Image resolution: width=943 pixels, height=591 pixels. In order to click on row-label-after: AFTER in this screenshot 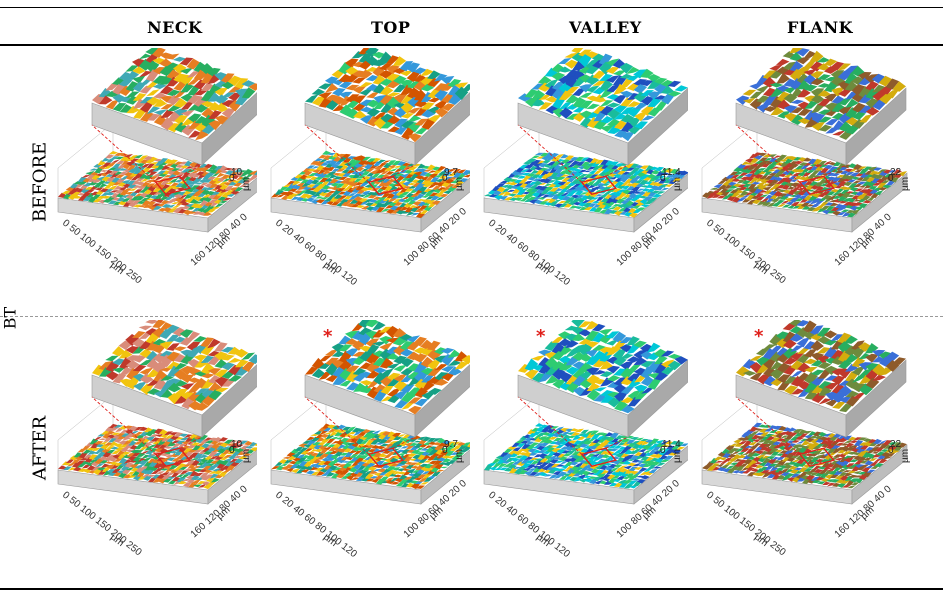, I will do `click(40, 448)`.